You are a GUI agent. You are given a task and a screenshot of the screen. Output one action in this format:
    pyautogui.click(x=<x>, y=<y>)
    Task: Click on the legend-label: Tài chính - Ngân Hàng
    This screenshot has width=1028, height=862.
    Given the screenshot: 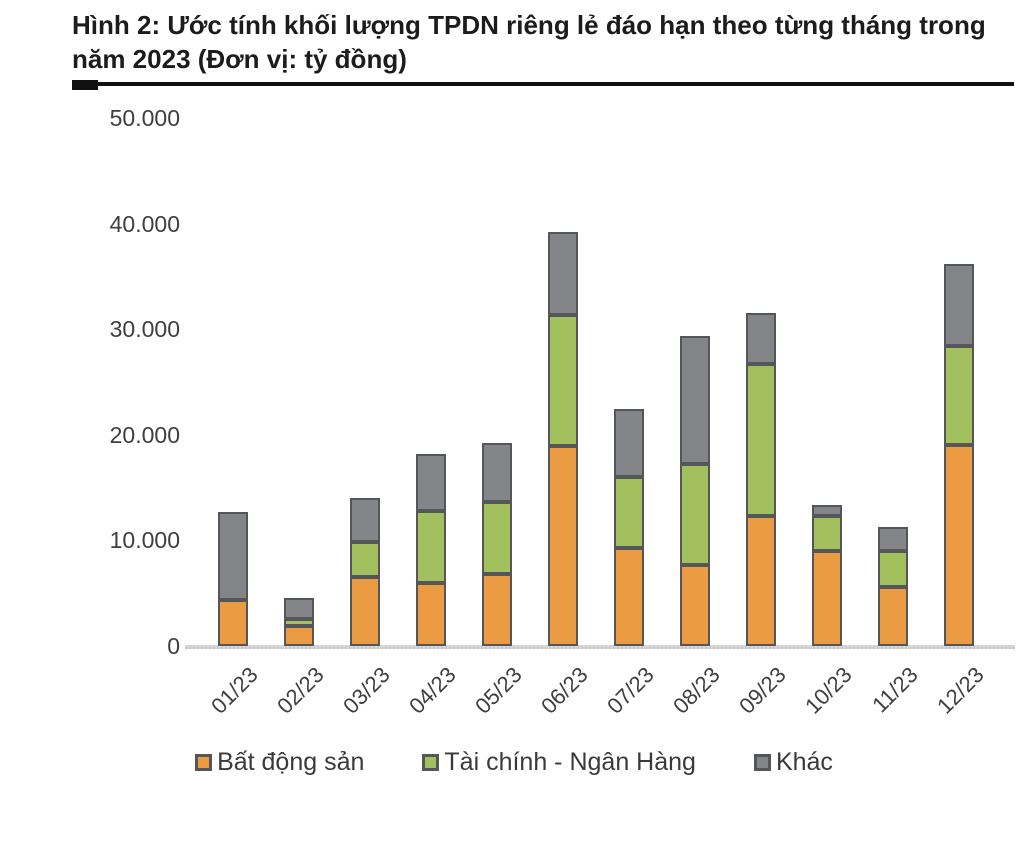 What is the action you would take?
    pyautogui.click(x=570, y=762)
    